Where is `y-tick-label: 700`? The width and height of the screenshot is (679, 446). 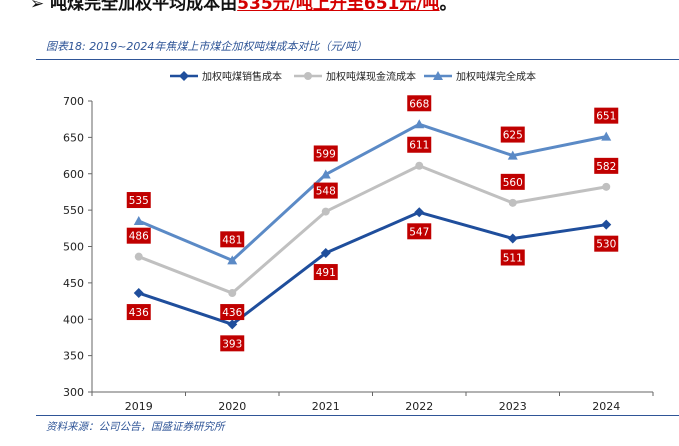 y-tick-label: 700 is located at coordinates (73, 101).